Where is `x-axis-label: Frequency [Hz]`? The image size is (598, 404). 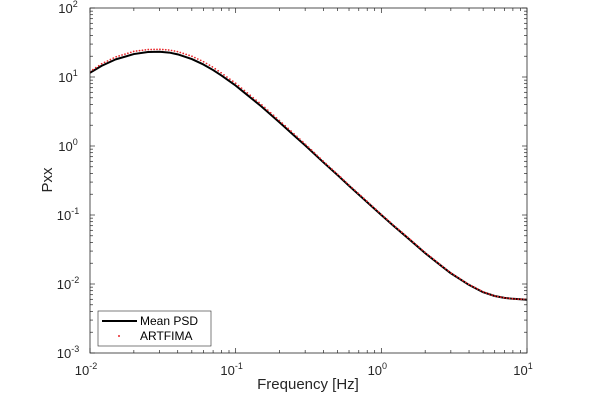
x-axis-label: Frequency [Hz] is located at coordinates (308, 384).